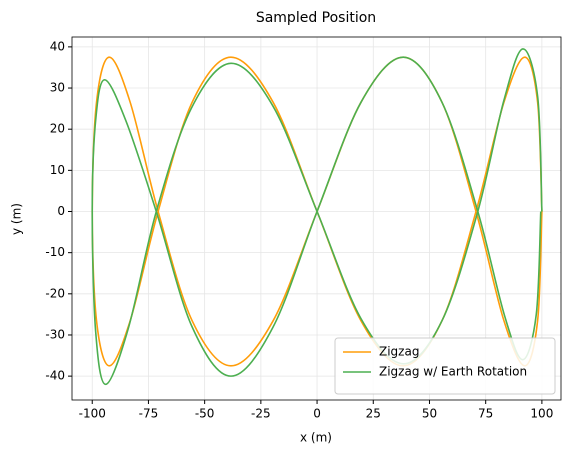  What do you see at coordinates (429, 414) in the screenshot?
I see `x-tick-label: 50` at bounding box center [429, 414].